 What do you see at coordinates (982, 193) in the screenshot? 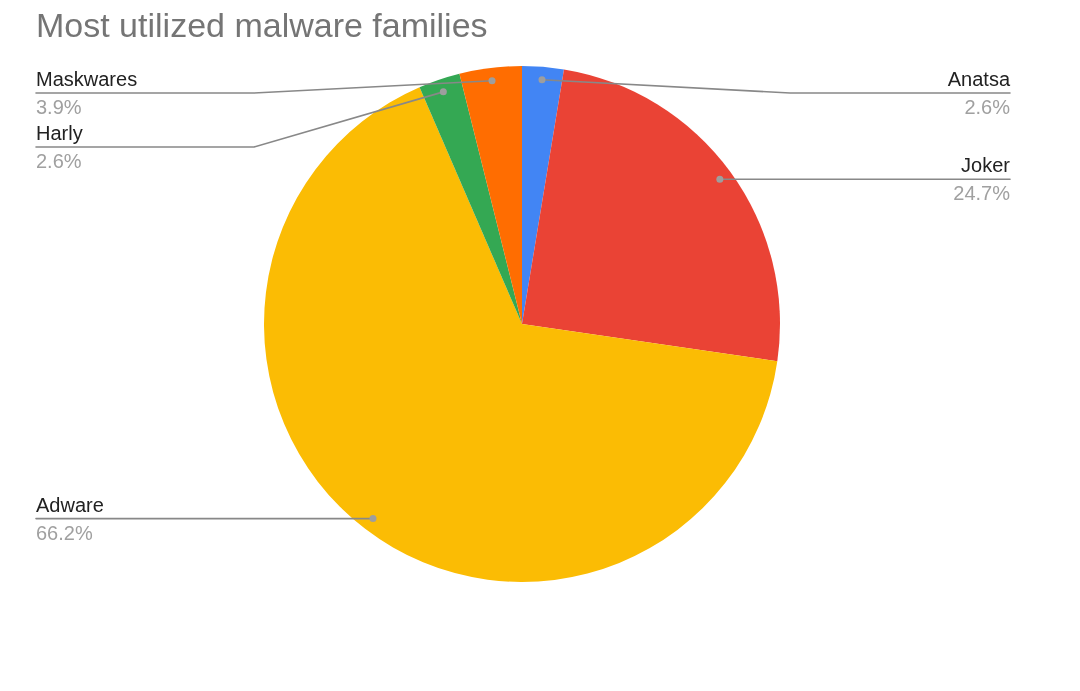
I see `data-label: 24.7%` at bounding box center [982, 193].